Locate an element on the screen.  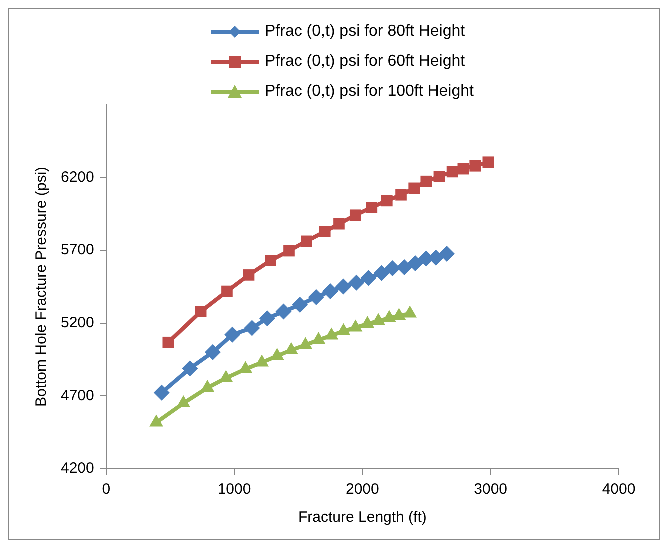
x-tick-label: 2000 is located at coordinates (363, 489).